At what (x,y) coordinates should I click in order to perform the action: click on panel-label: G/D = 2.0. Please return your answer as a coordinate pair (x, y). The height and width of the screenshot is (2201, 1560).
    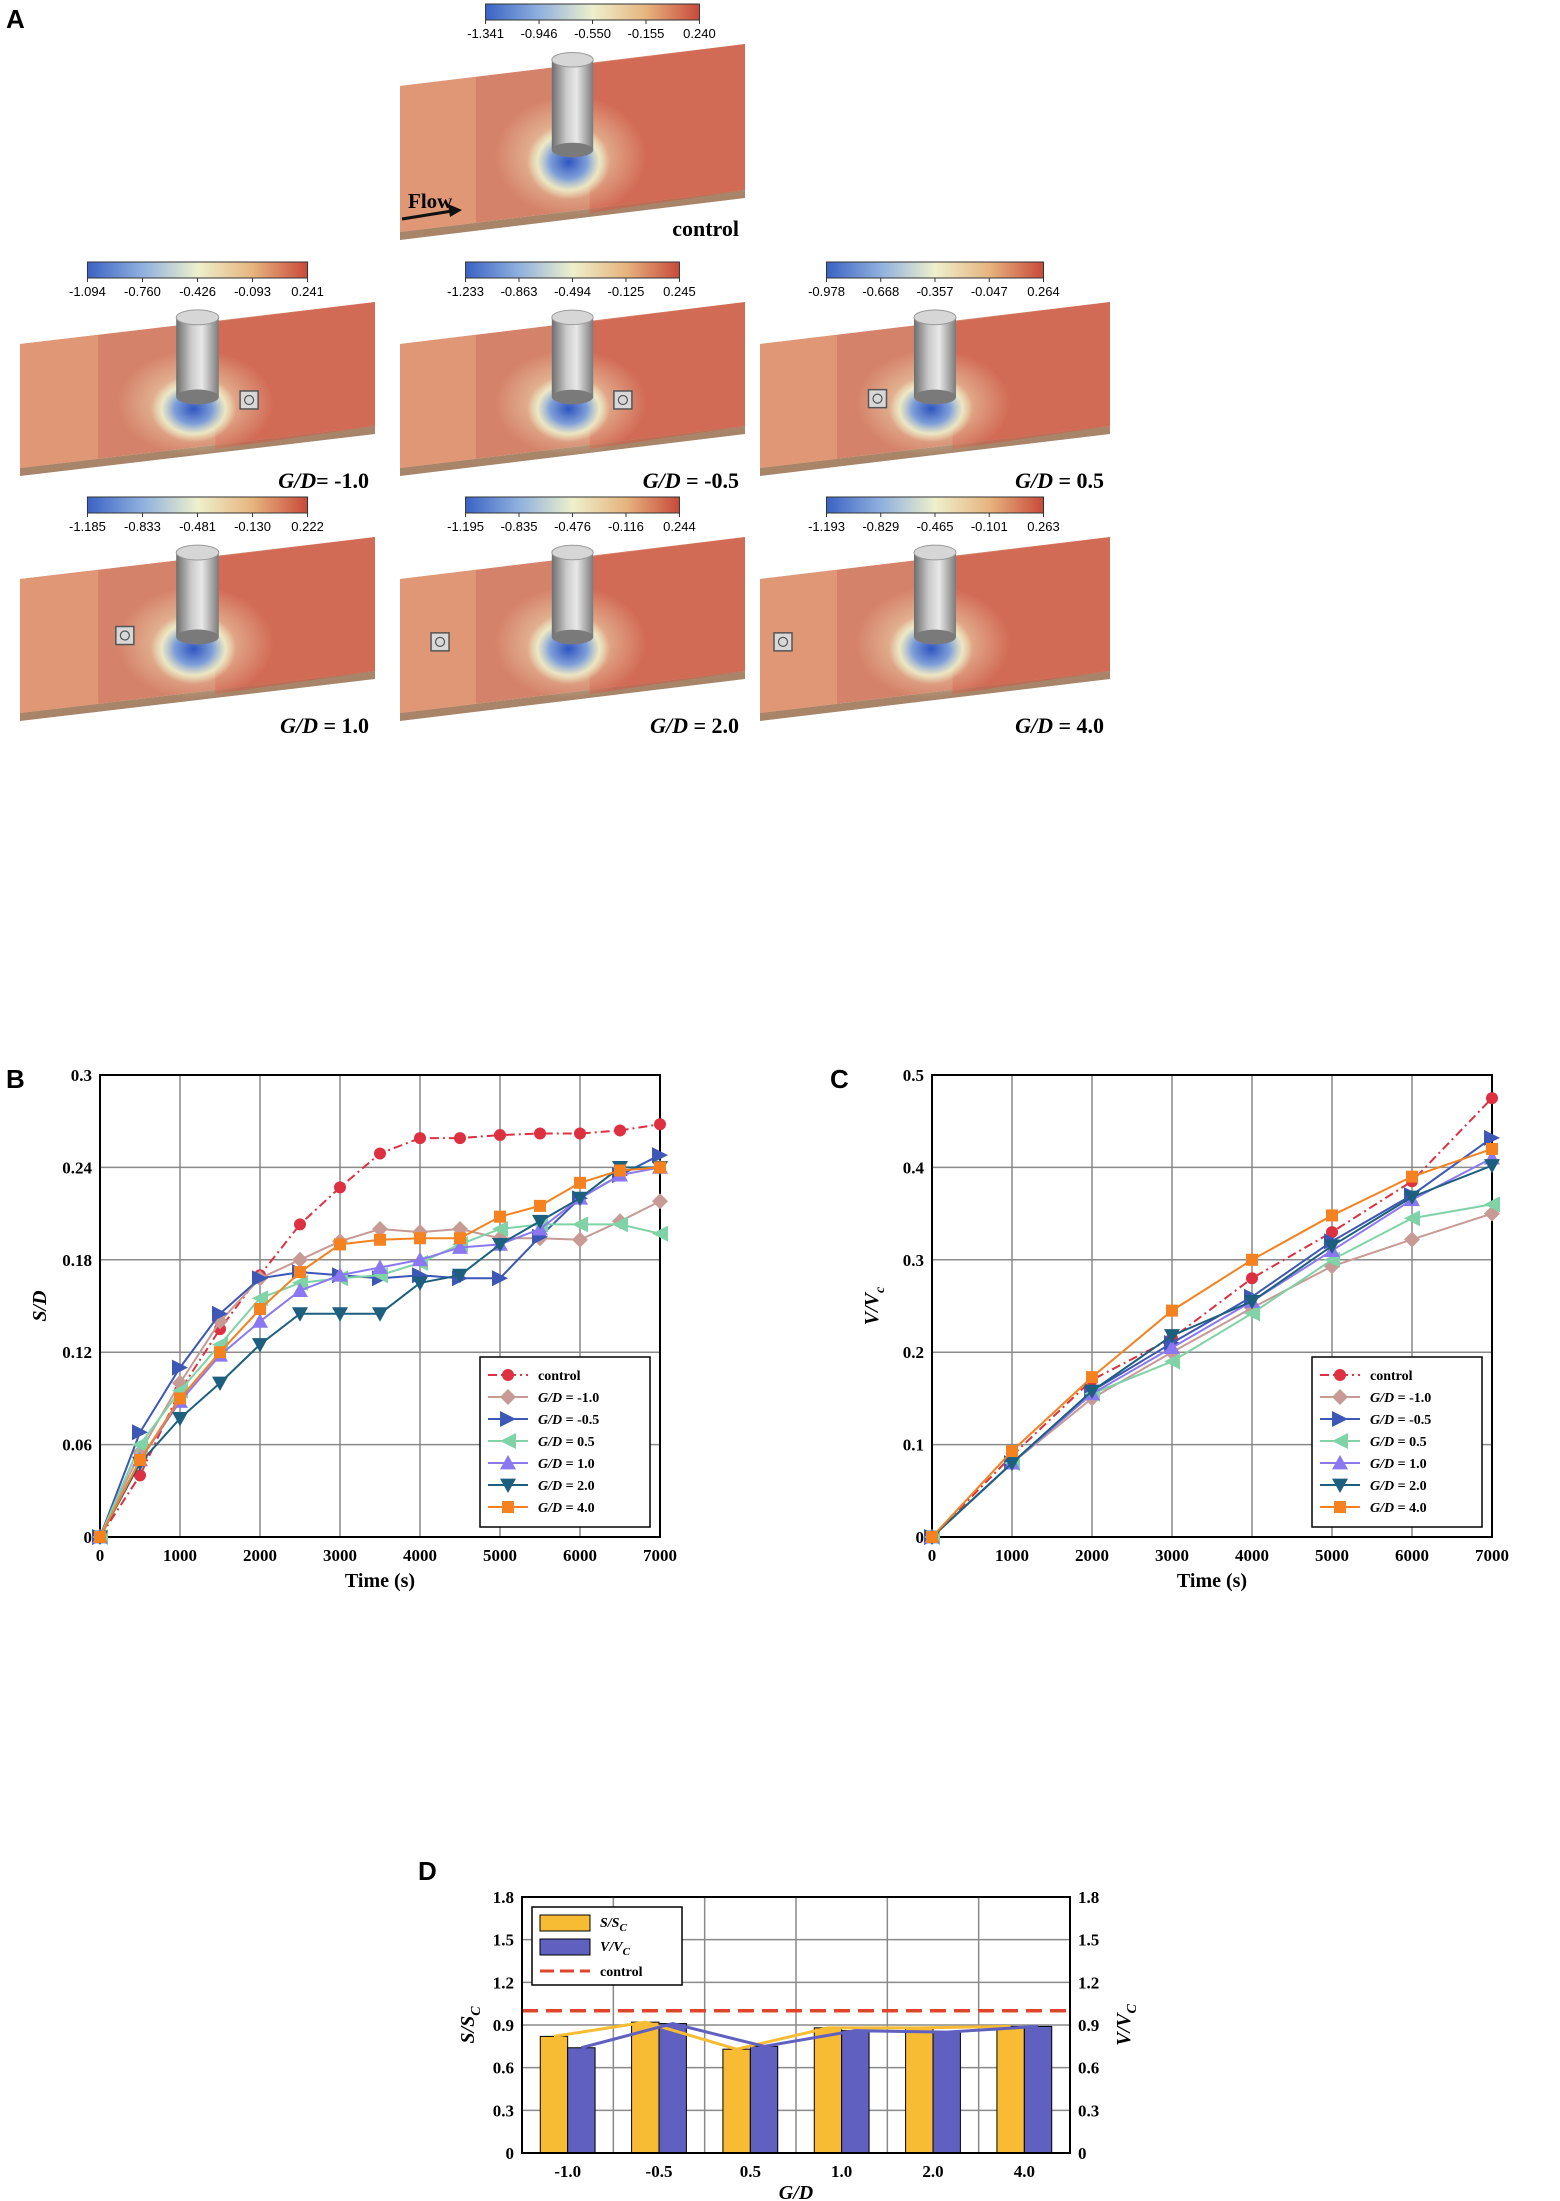
    Looking at the image, I should click on (694, 725).